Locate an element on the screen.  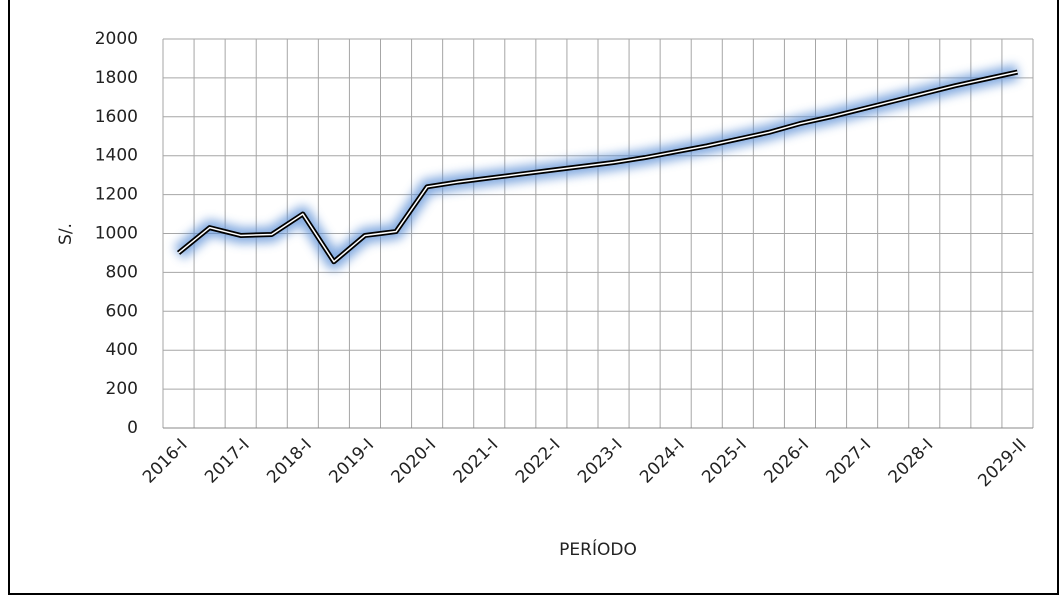
x-tick-label: 2029-II is located at coordinates (1002, 463).